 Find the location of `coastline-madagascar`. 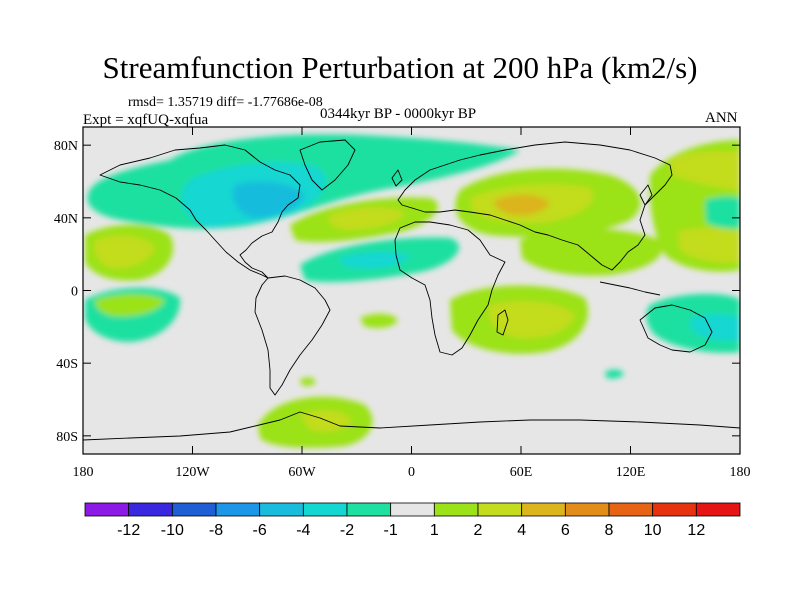

coastline-madagascar is located at coordinates (502, 322).